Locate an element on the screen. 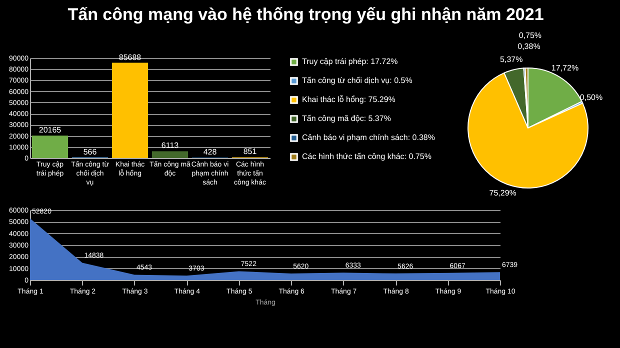  data-label: 566 is located at coordinates (90, 151).